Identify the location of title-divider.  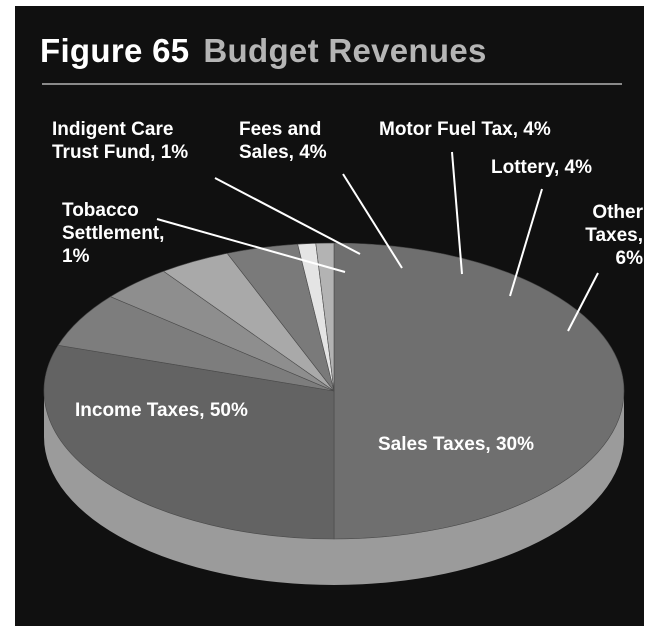
(332, 84).